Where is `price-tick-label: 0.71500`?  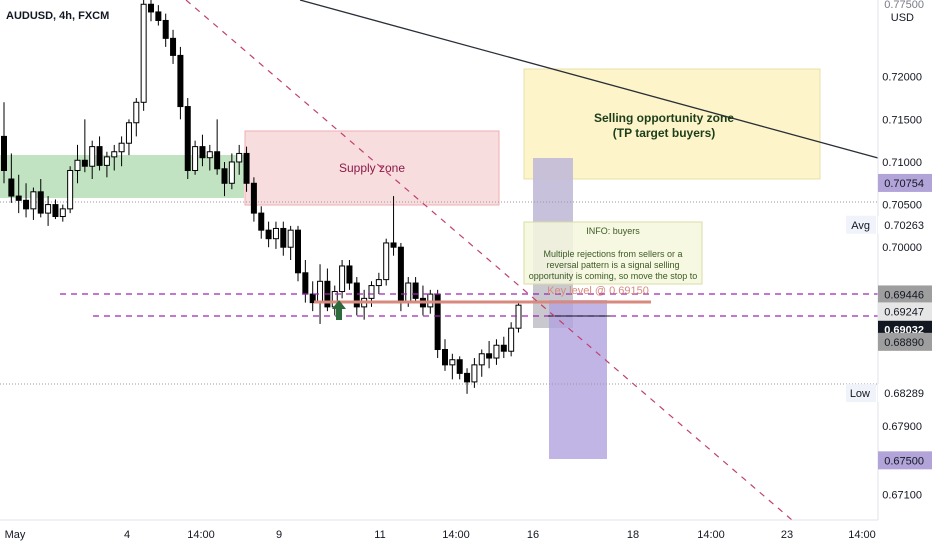
price-tick-label: 0.71500 is located at coordinates (902, 120).